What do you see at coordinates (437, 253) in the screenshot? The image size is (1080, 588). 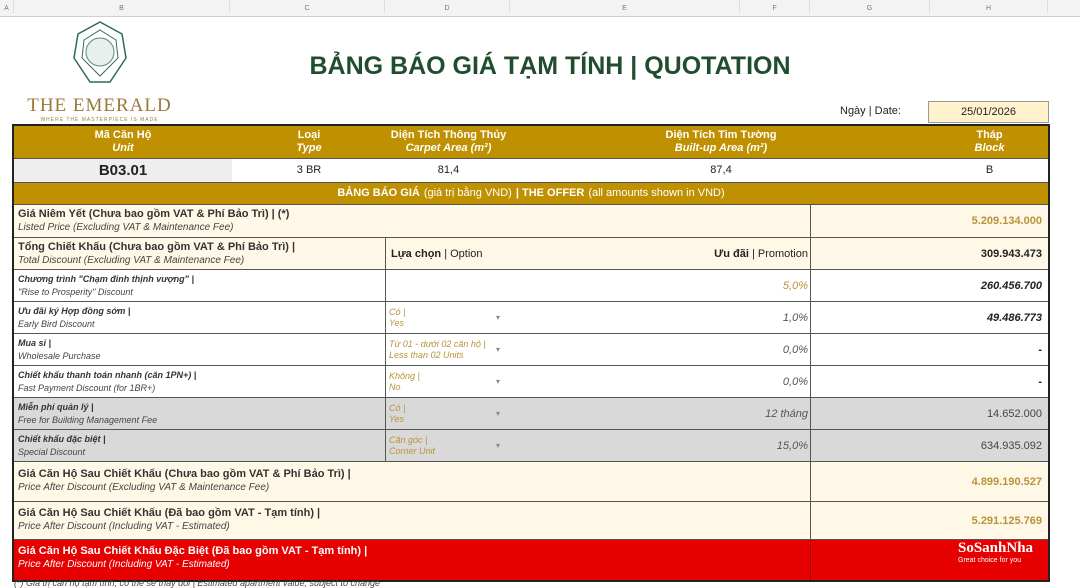 I see `option-heading: Lựa chọn | Option` at bounding box center [437, 253].